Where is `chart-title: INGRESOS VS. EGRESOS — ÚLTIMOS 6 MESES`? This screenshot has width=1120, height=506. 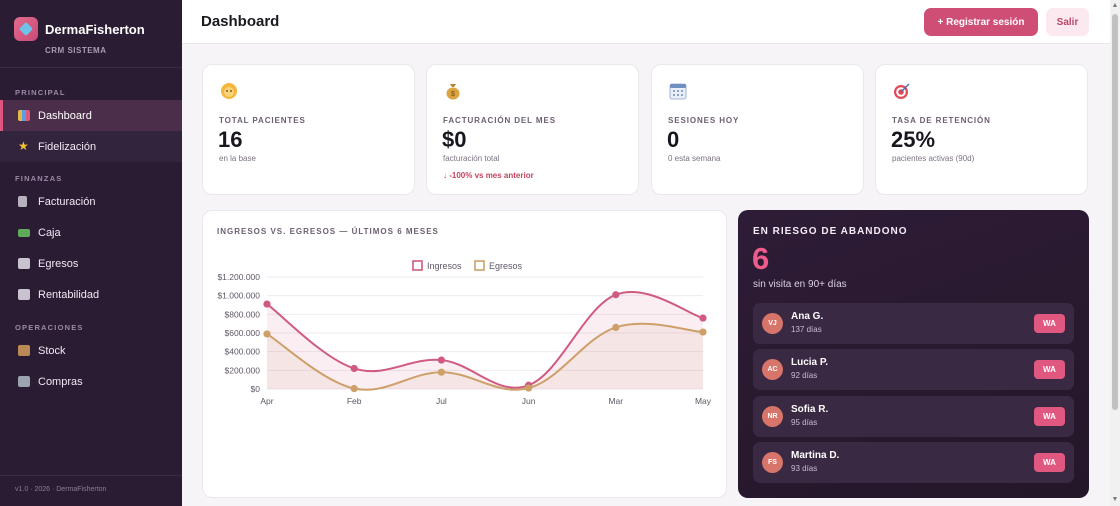 chart-title: INGRESOS VS. EGRESOS — ÚLTIMOS 6 MESES is located at coordinates (328, 231).